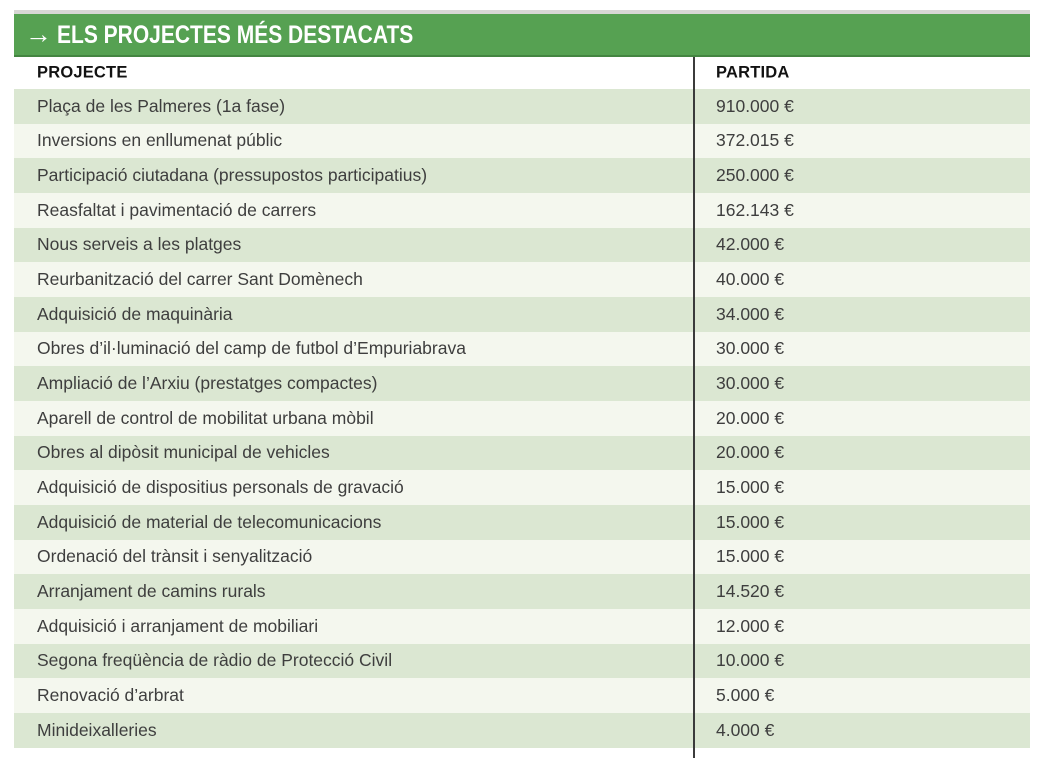 The image size is (1040, 766). Describe the element at coordinates (522, 245) in the screenshot. I see `table-row: Nous serveis a les platges 42.000 €` at that location.